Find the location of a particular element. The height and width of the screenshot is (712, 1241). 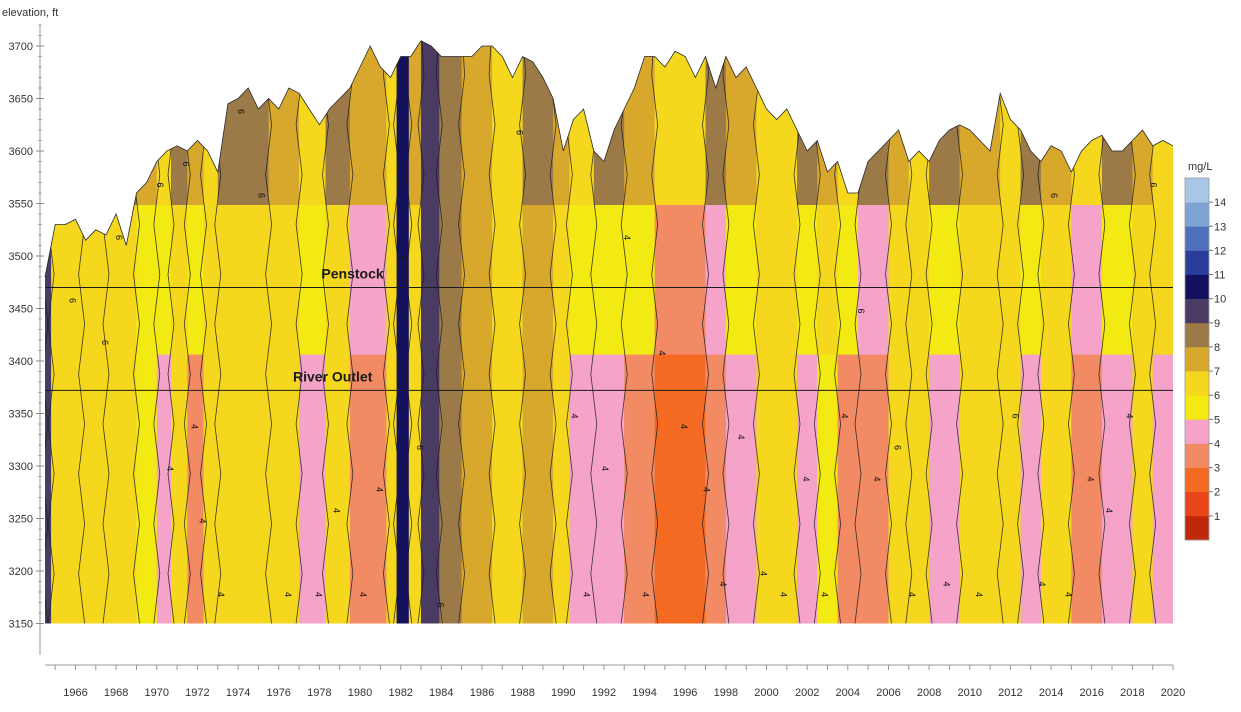

x-tick-label: 1970 is located at coordinates (157, 693).